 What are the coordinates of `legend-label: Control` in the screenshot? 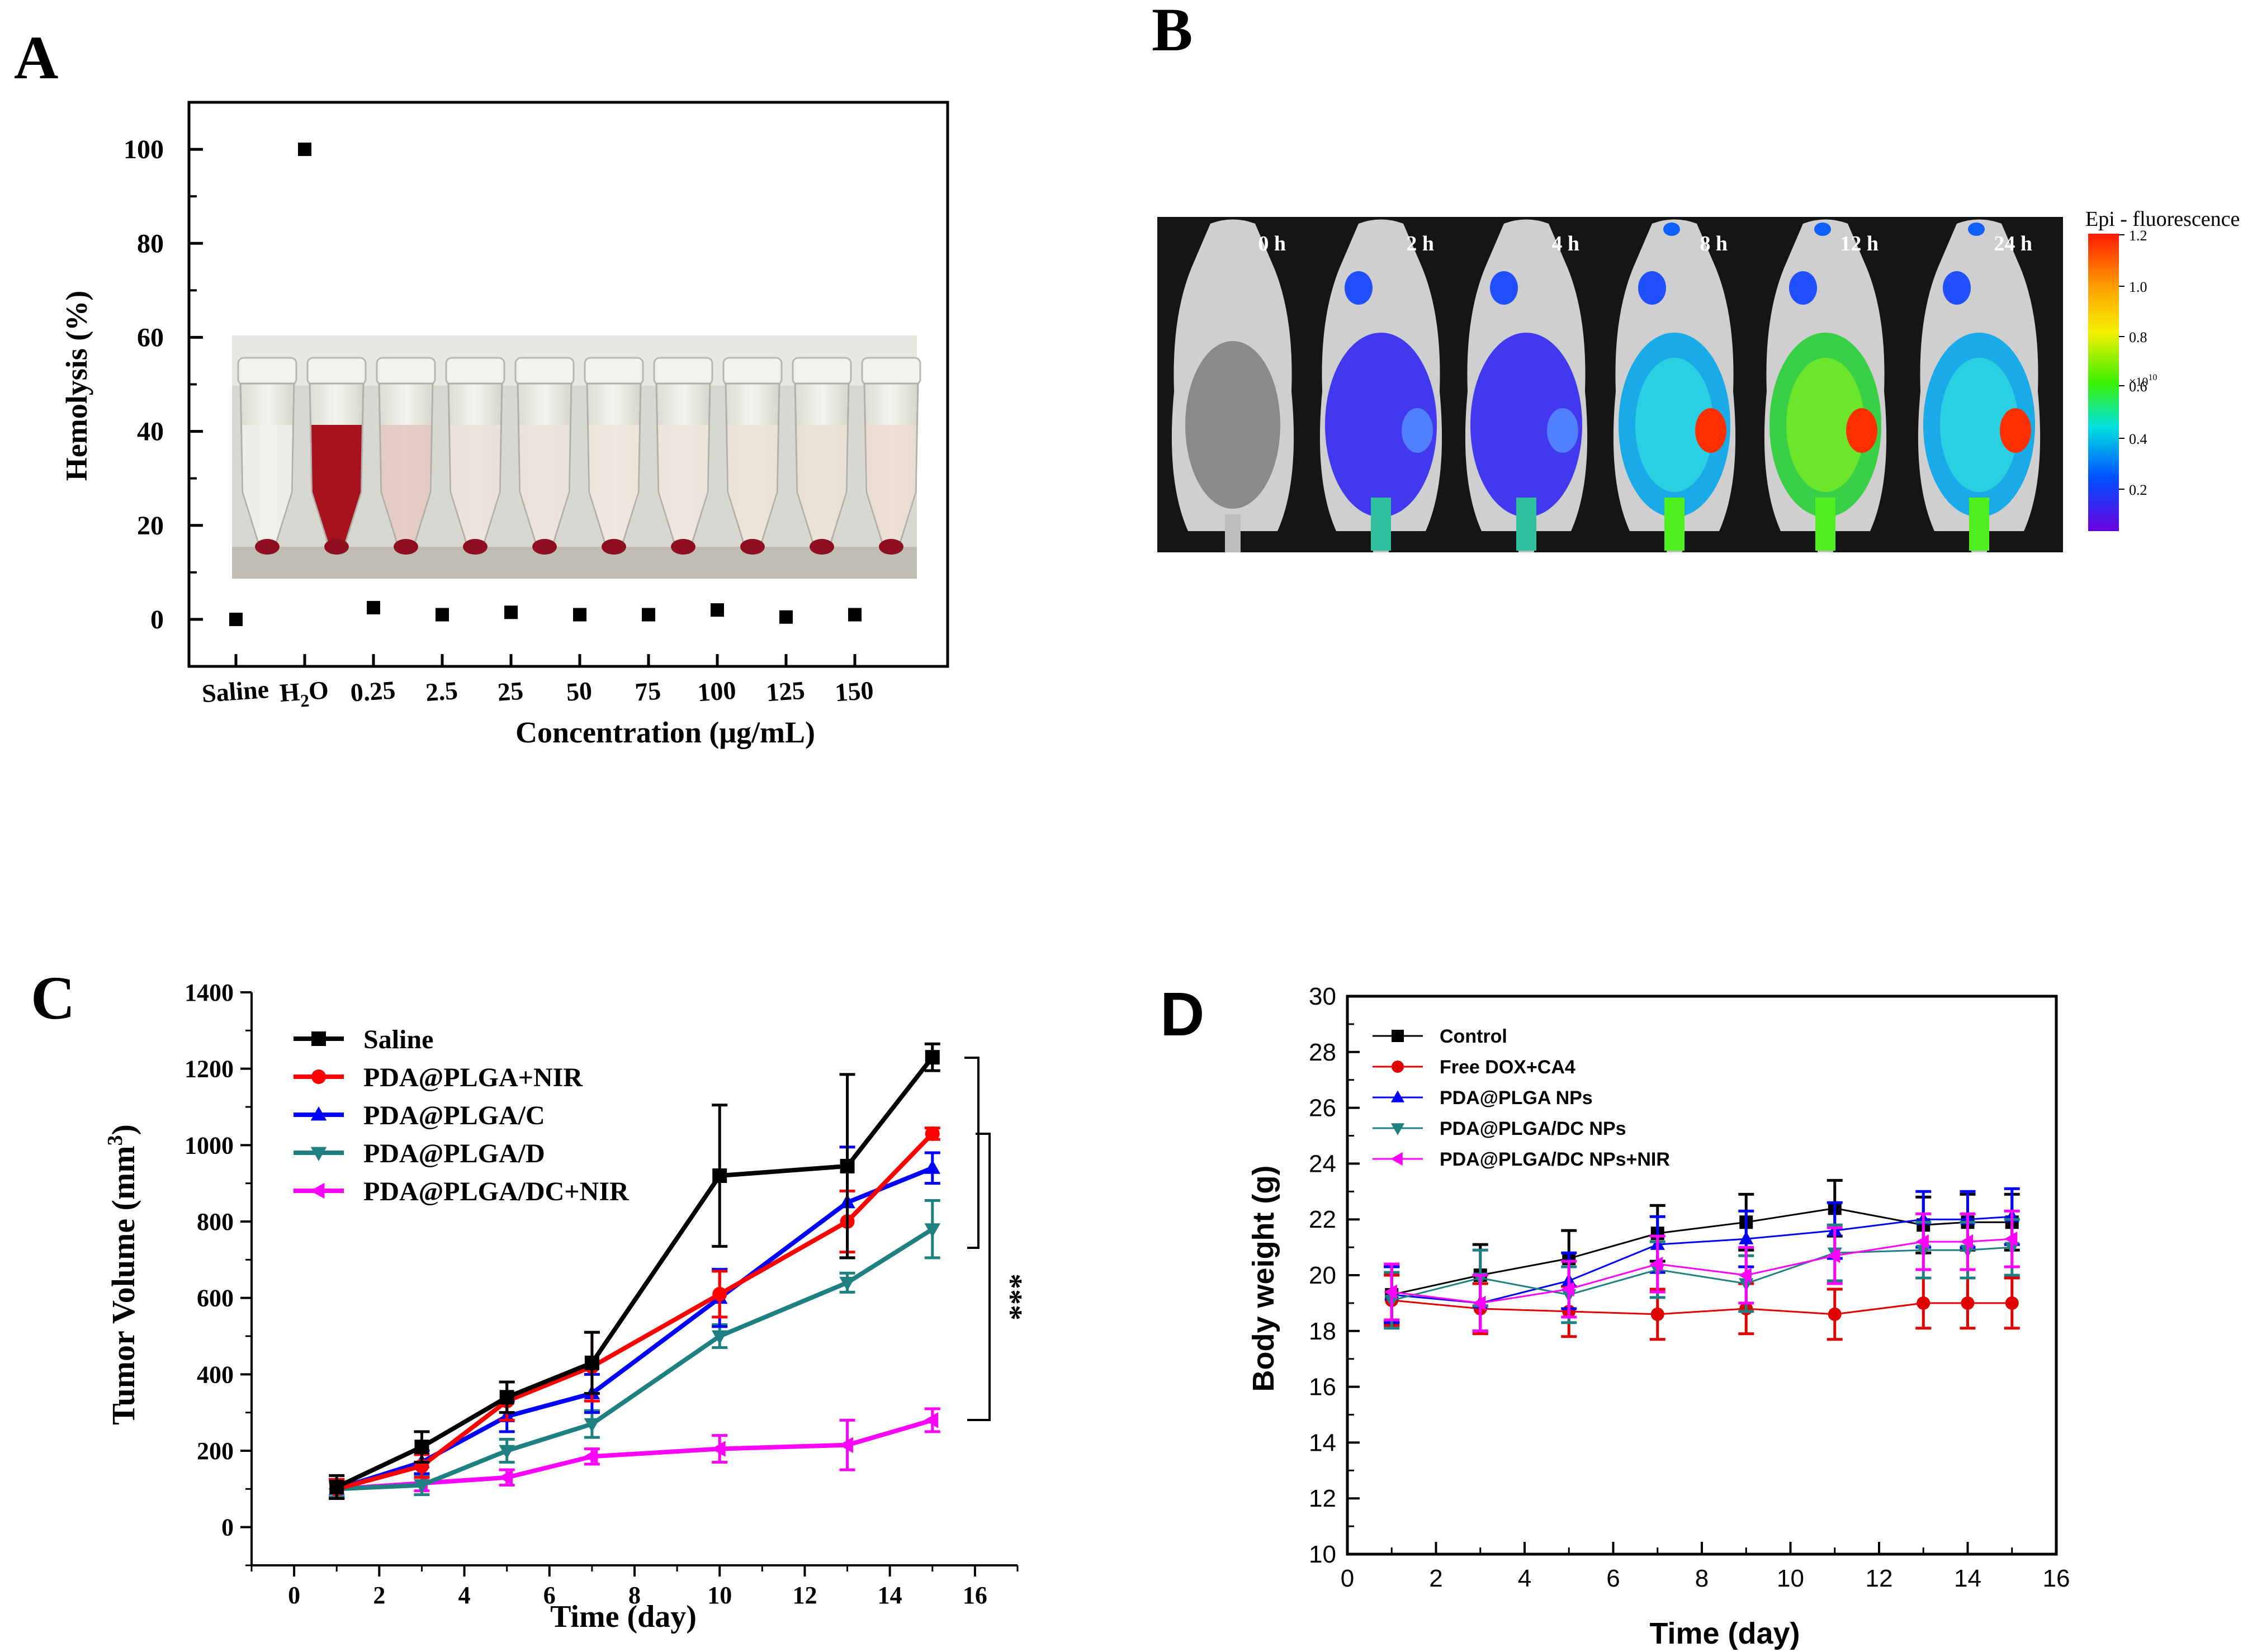 It's located at (1474, 1036).